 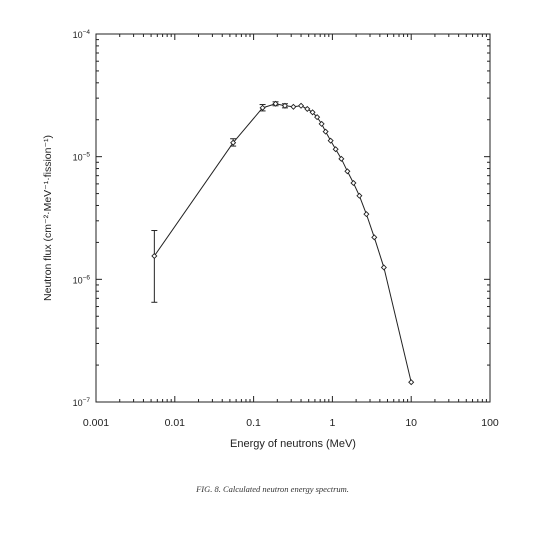 What do you see at coordinates (82, 402) in the screenshot?
I see `y-tick-label: 10⁻⁷` at bounding box center [82, 402].